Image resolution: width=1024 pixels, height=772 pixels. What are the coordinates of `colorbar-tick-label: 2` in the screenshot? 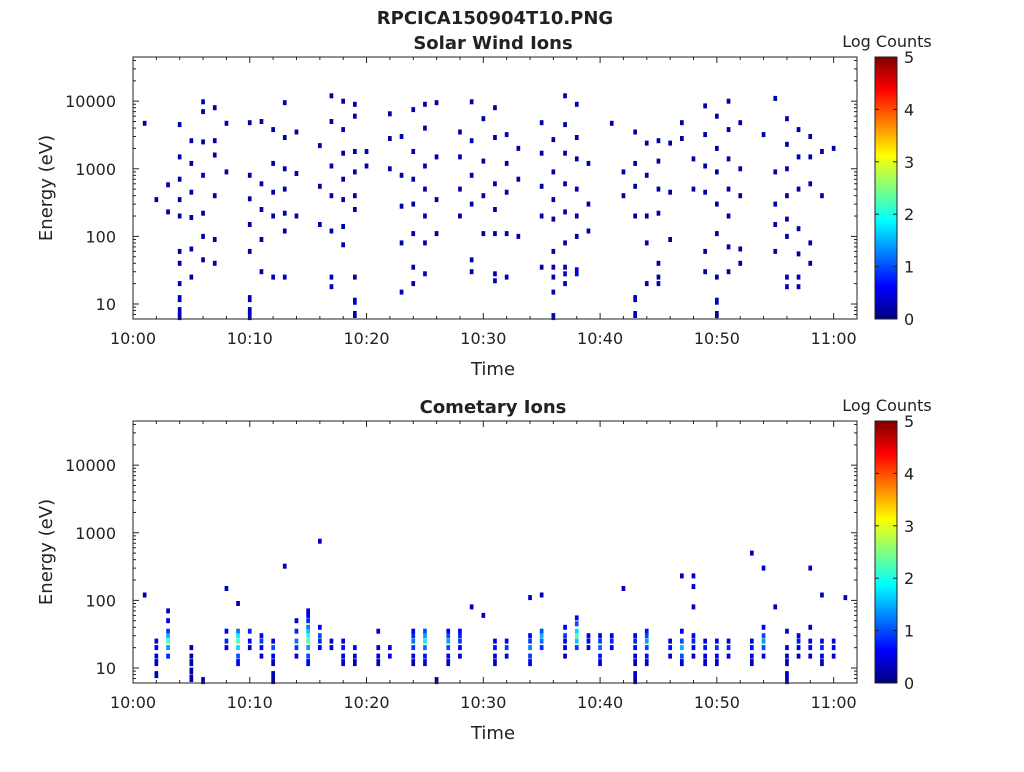 It's located at (909, 578).